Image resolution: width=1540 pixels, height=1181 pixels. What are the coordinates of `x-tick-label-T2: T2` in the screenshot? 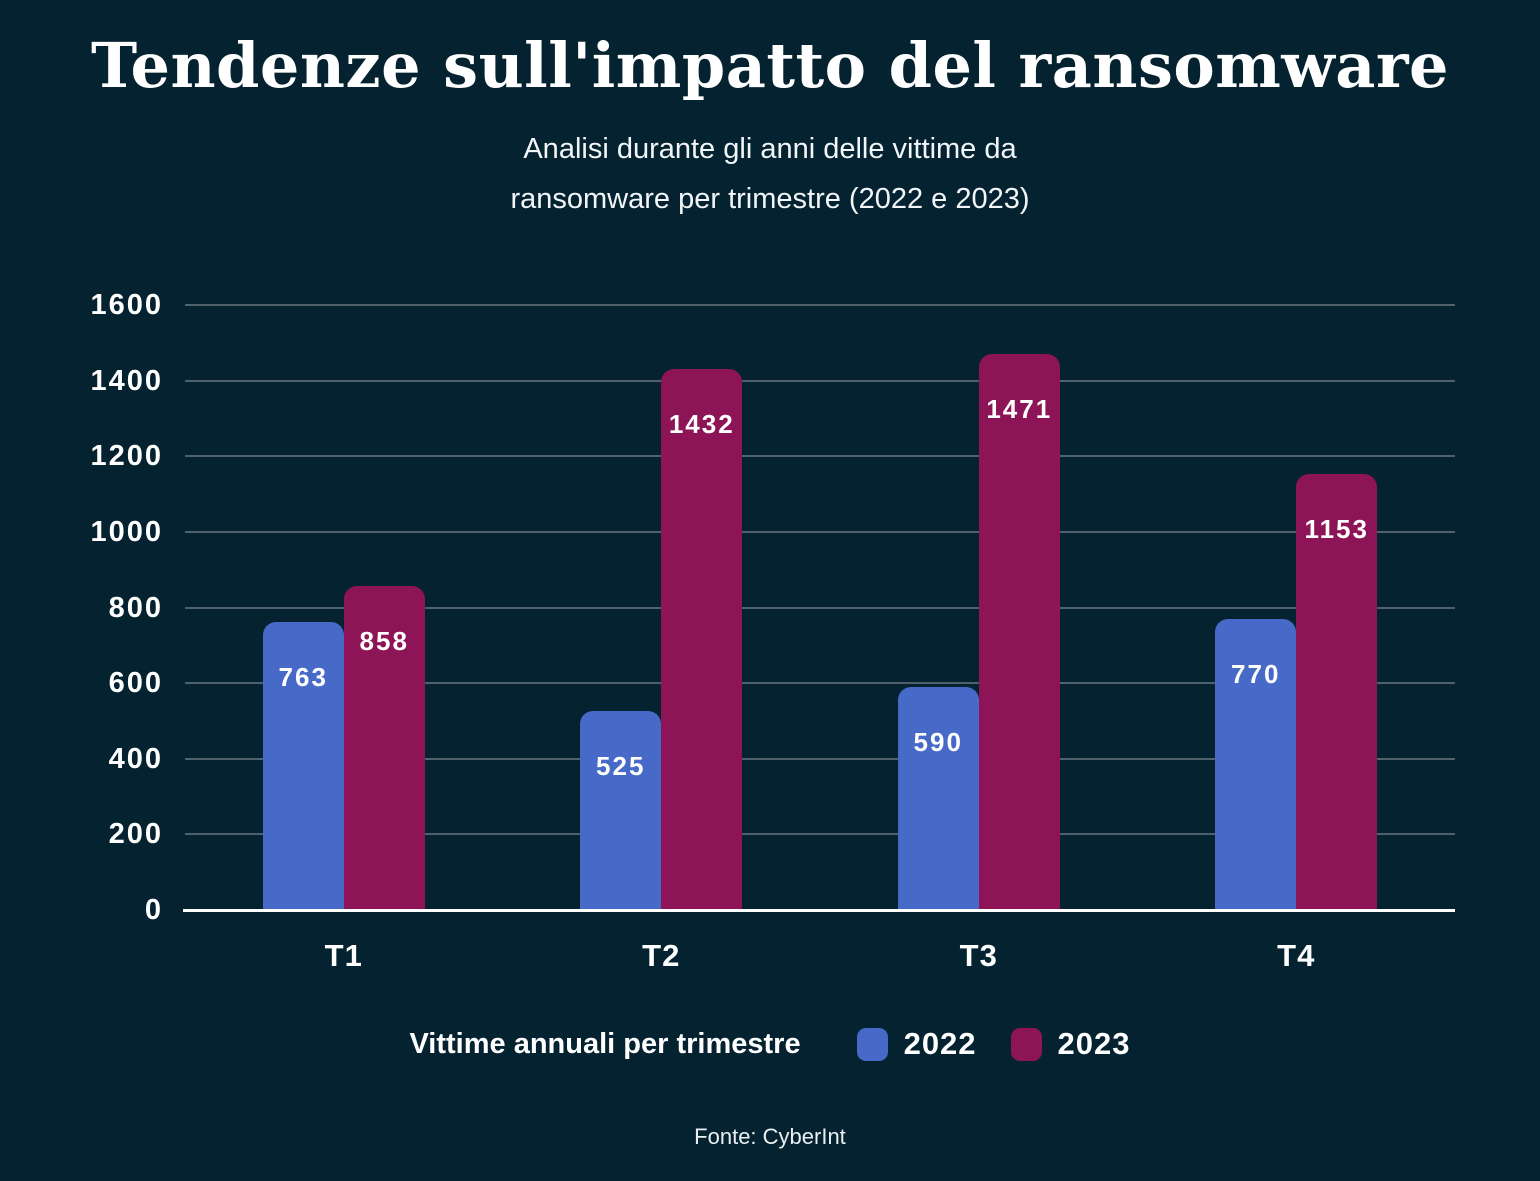 It's located at (661, 955).